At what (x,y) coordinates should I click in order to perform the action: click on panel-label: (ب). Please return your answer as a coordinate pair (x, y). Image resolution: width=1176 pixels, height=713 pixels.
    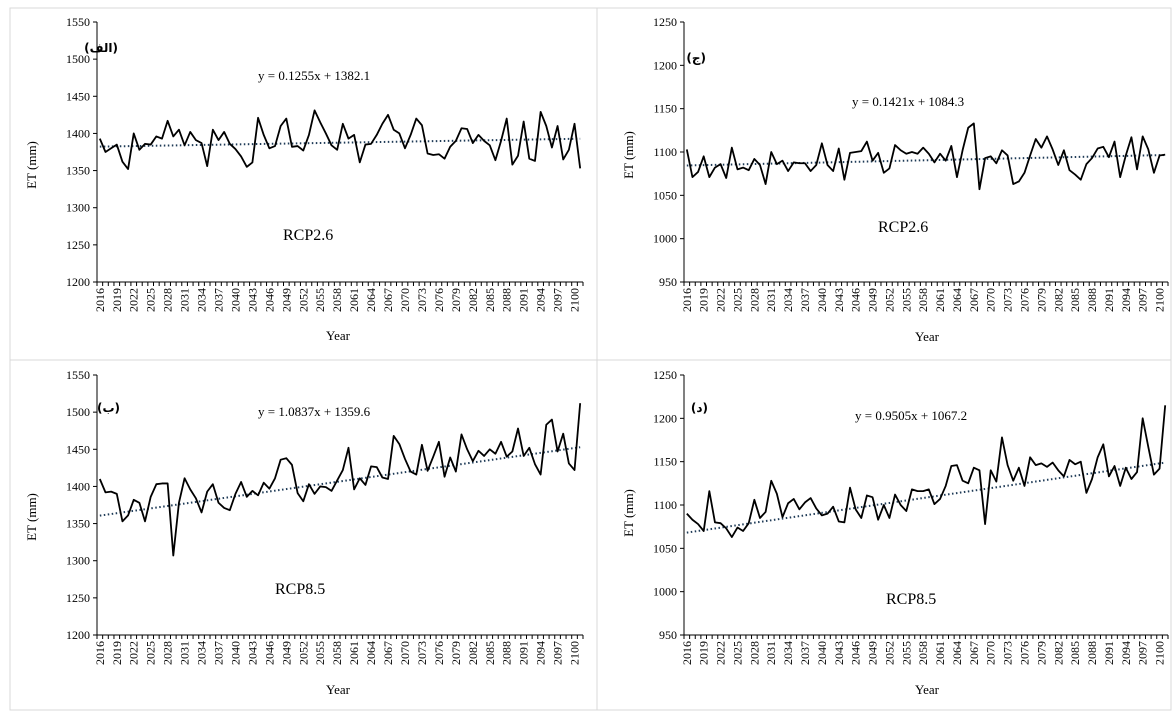
    Looking at the image, I should click on (108, 408).